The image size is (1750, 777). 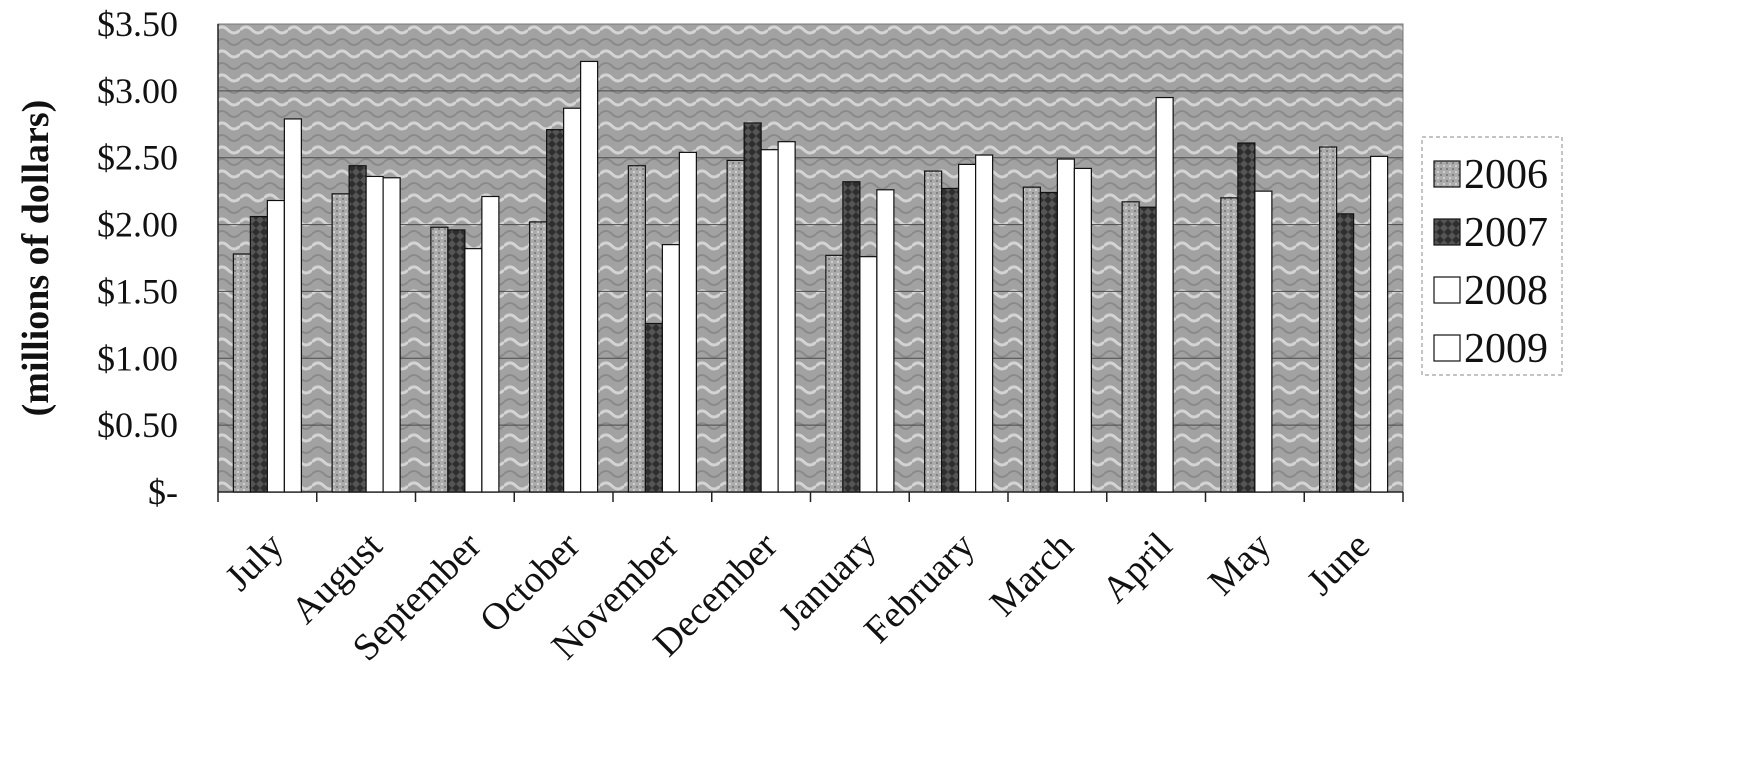 What do you see at coordinates (1447, 232) in the screenshot?
I see `legend-swatch-2007` at bounding box center [1447, 232].